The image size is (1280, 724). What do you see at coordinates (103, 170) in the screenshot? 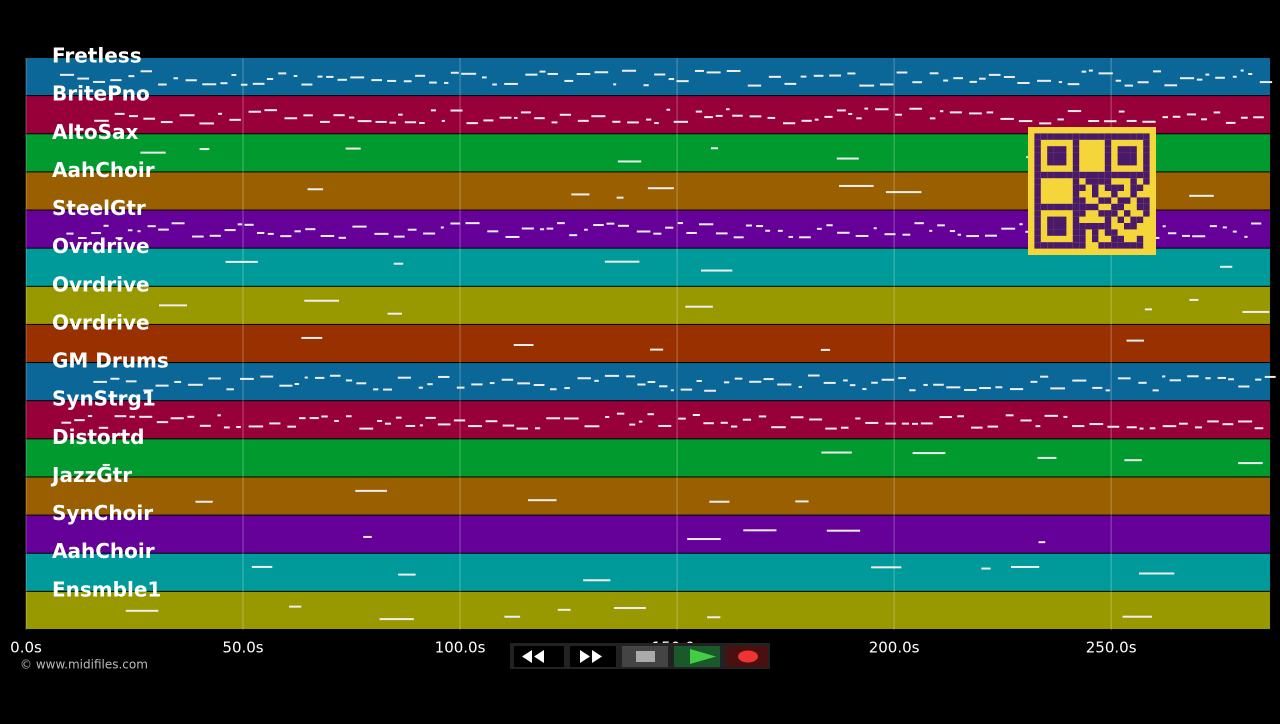
I see `track-label: AahChoir` at bounding box center [103, 170].